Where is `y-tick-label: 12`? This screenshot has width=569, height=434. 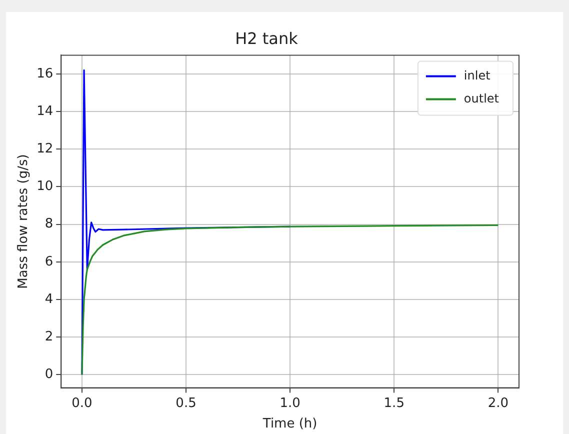
y-tick-label: 12 is located at coordinates (45, 149).